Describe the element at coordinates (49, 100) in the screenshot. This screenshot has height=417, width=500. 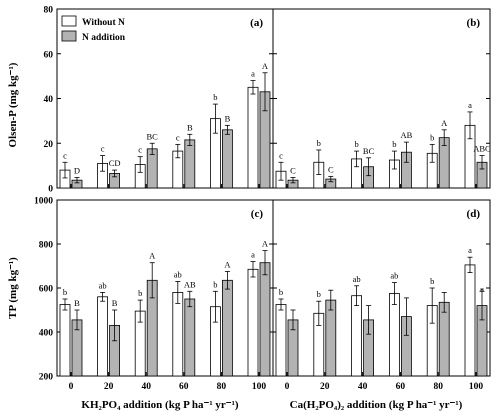
I see `y-tick-label: 40` at that location.